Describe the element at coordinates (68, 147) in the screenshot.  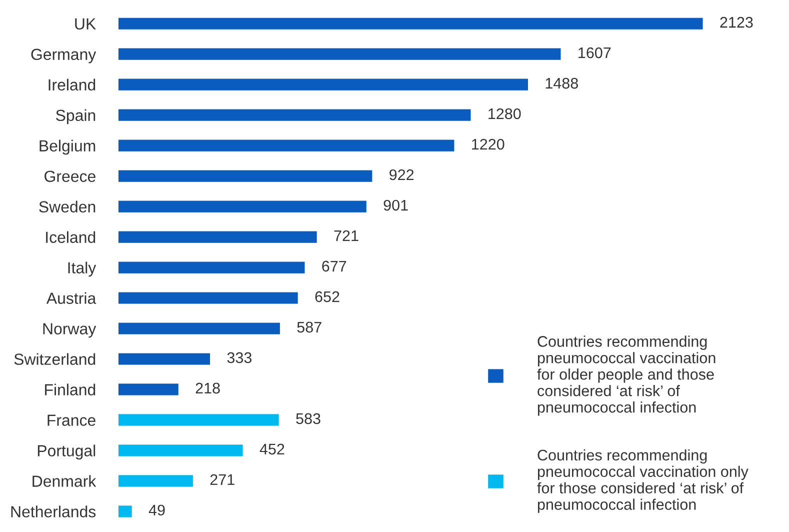
I see `y-tick-label: Belgium` at that location.